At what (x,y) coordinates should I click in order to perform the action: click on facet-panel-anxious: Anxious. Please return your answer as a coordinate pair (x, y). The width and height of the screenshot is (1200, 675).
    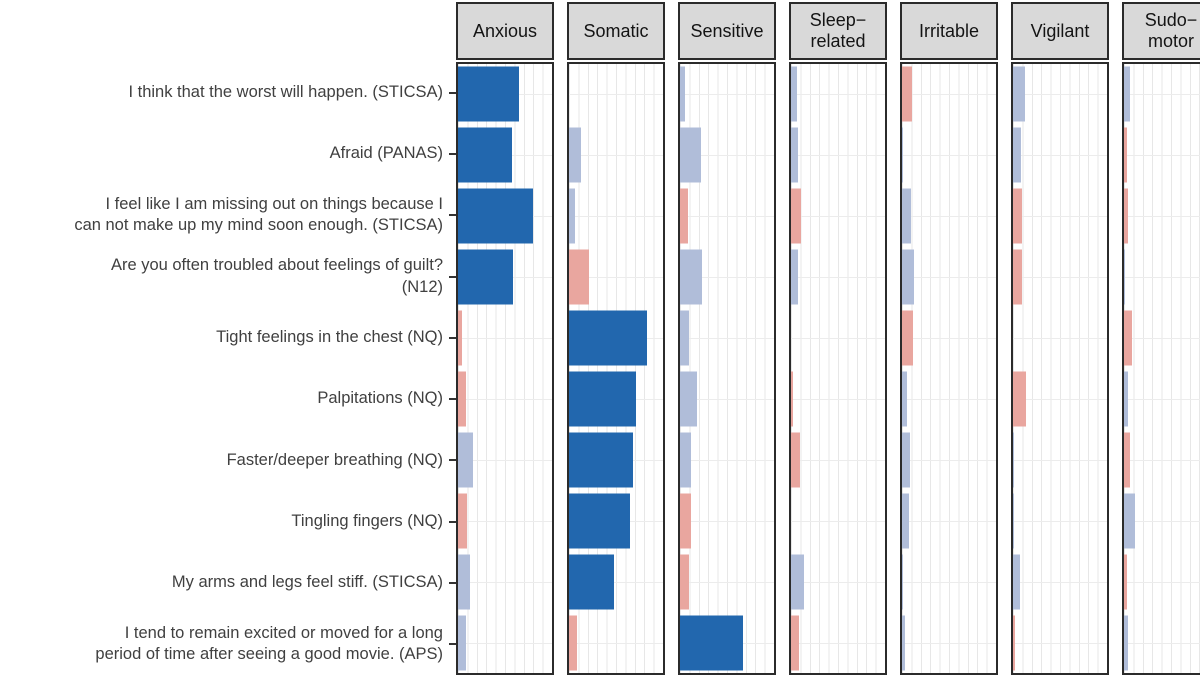
    Looking at the image, I should click on (505, 337).